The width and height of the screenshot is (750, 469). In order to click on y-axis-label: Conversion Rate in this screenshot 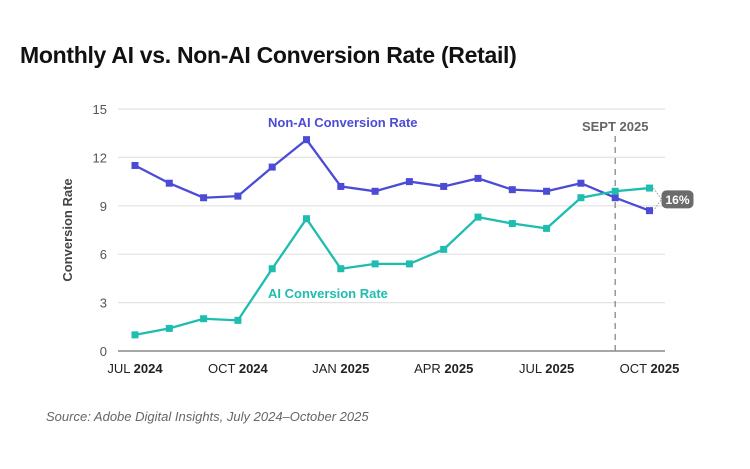, I will do `click(67, 229)`.